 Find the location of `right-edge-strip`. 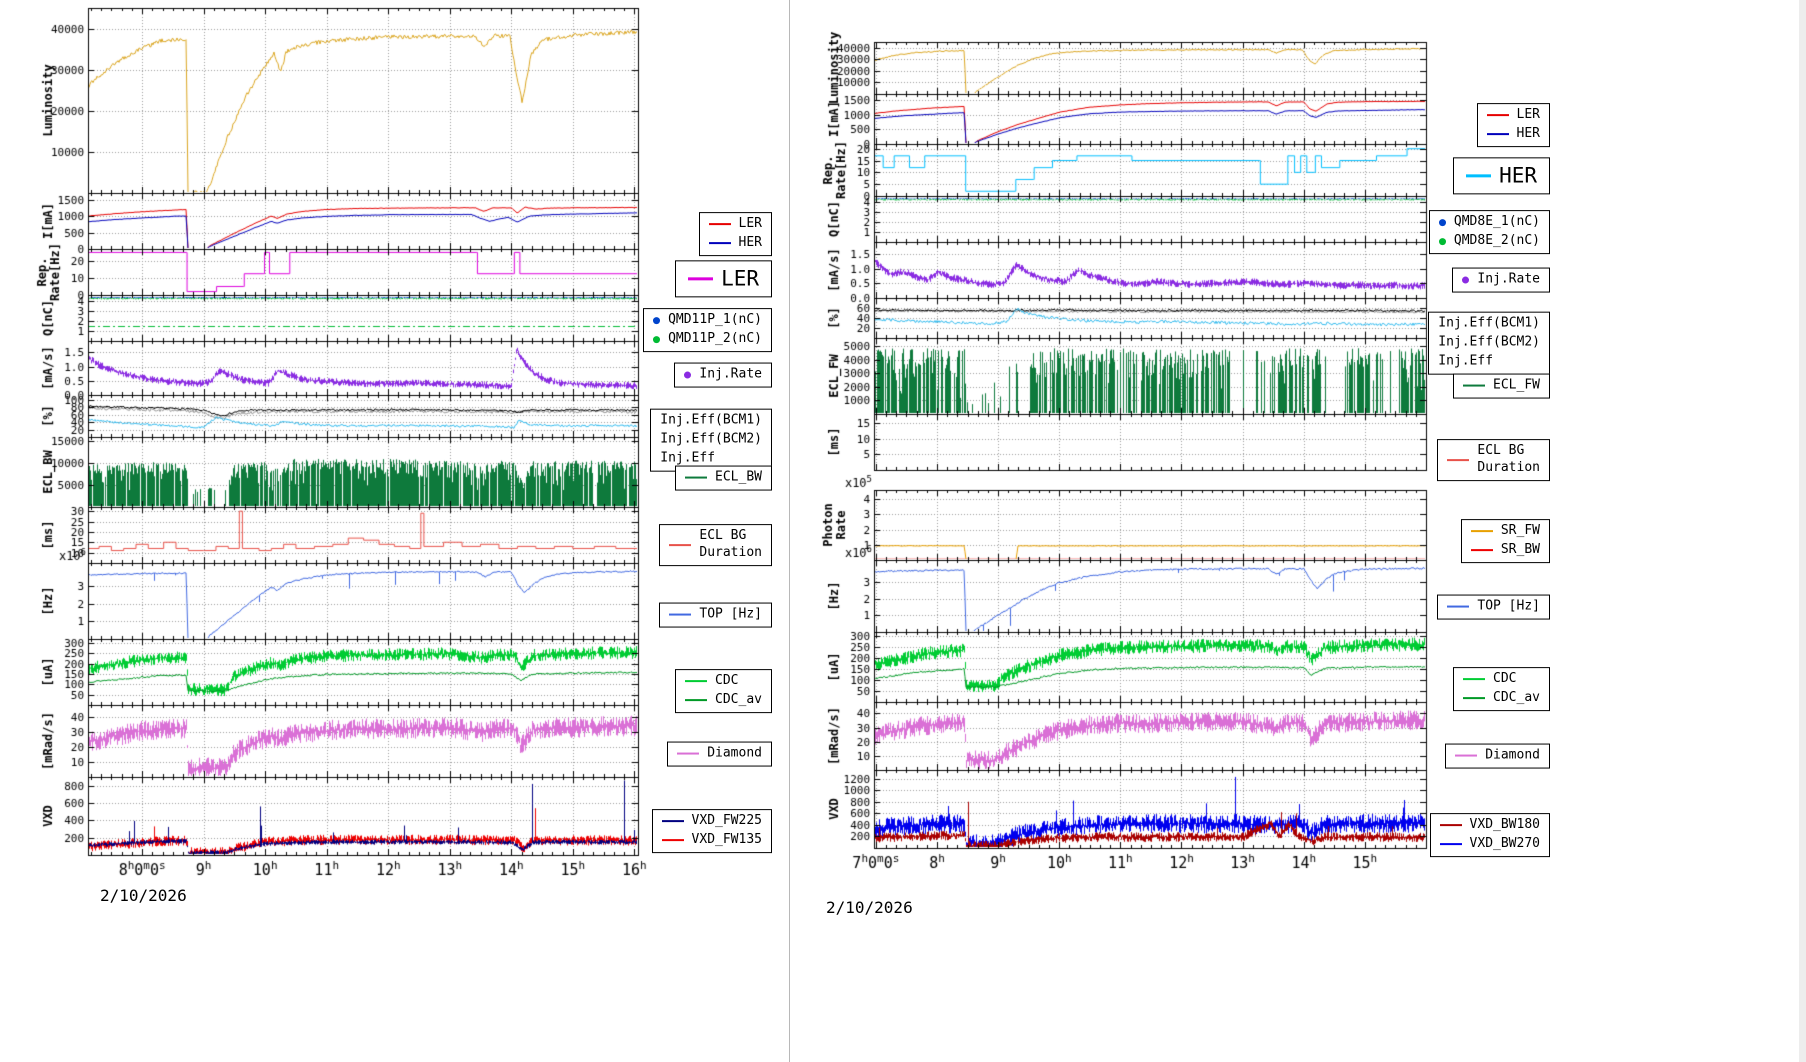

right-edge-strip is located at coordinates (1802, 531).